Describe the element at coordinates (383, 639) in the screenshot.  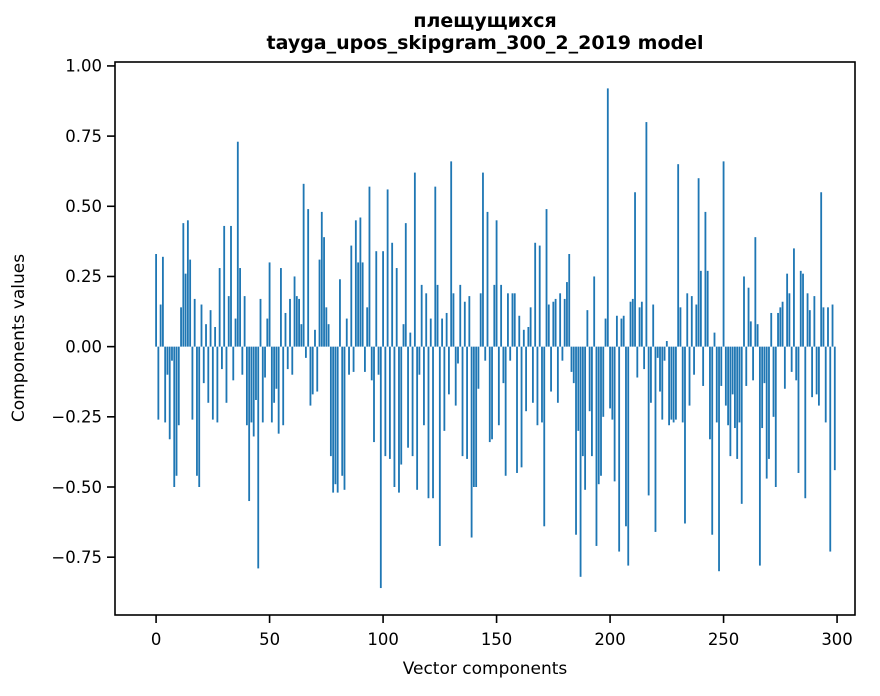
I see `x-tick-label: 100` at that location.